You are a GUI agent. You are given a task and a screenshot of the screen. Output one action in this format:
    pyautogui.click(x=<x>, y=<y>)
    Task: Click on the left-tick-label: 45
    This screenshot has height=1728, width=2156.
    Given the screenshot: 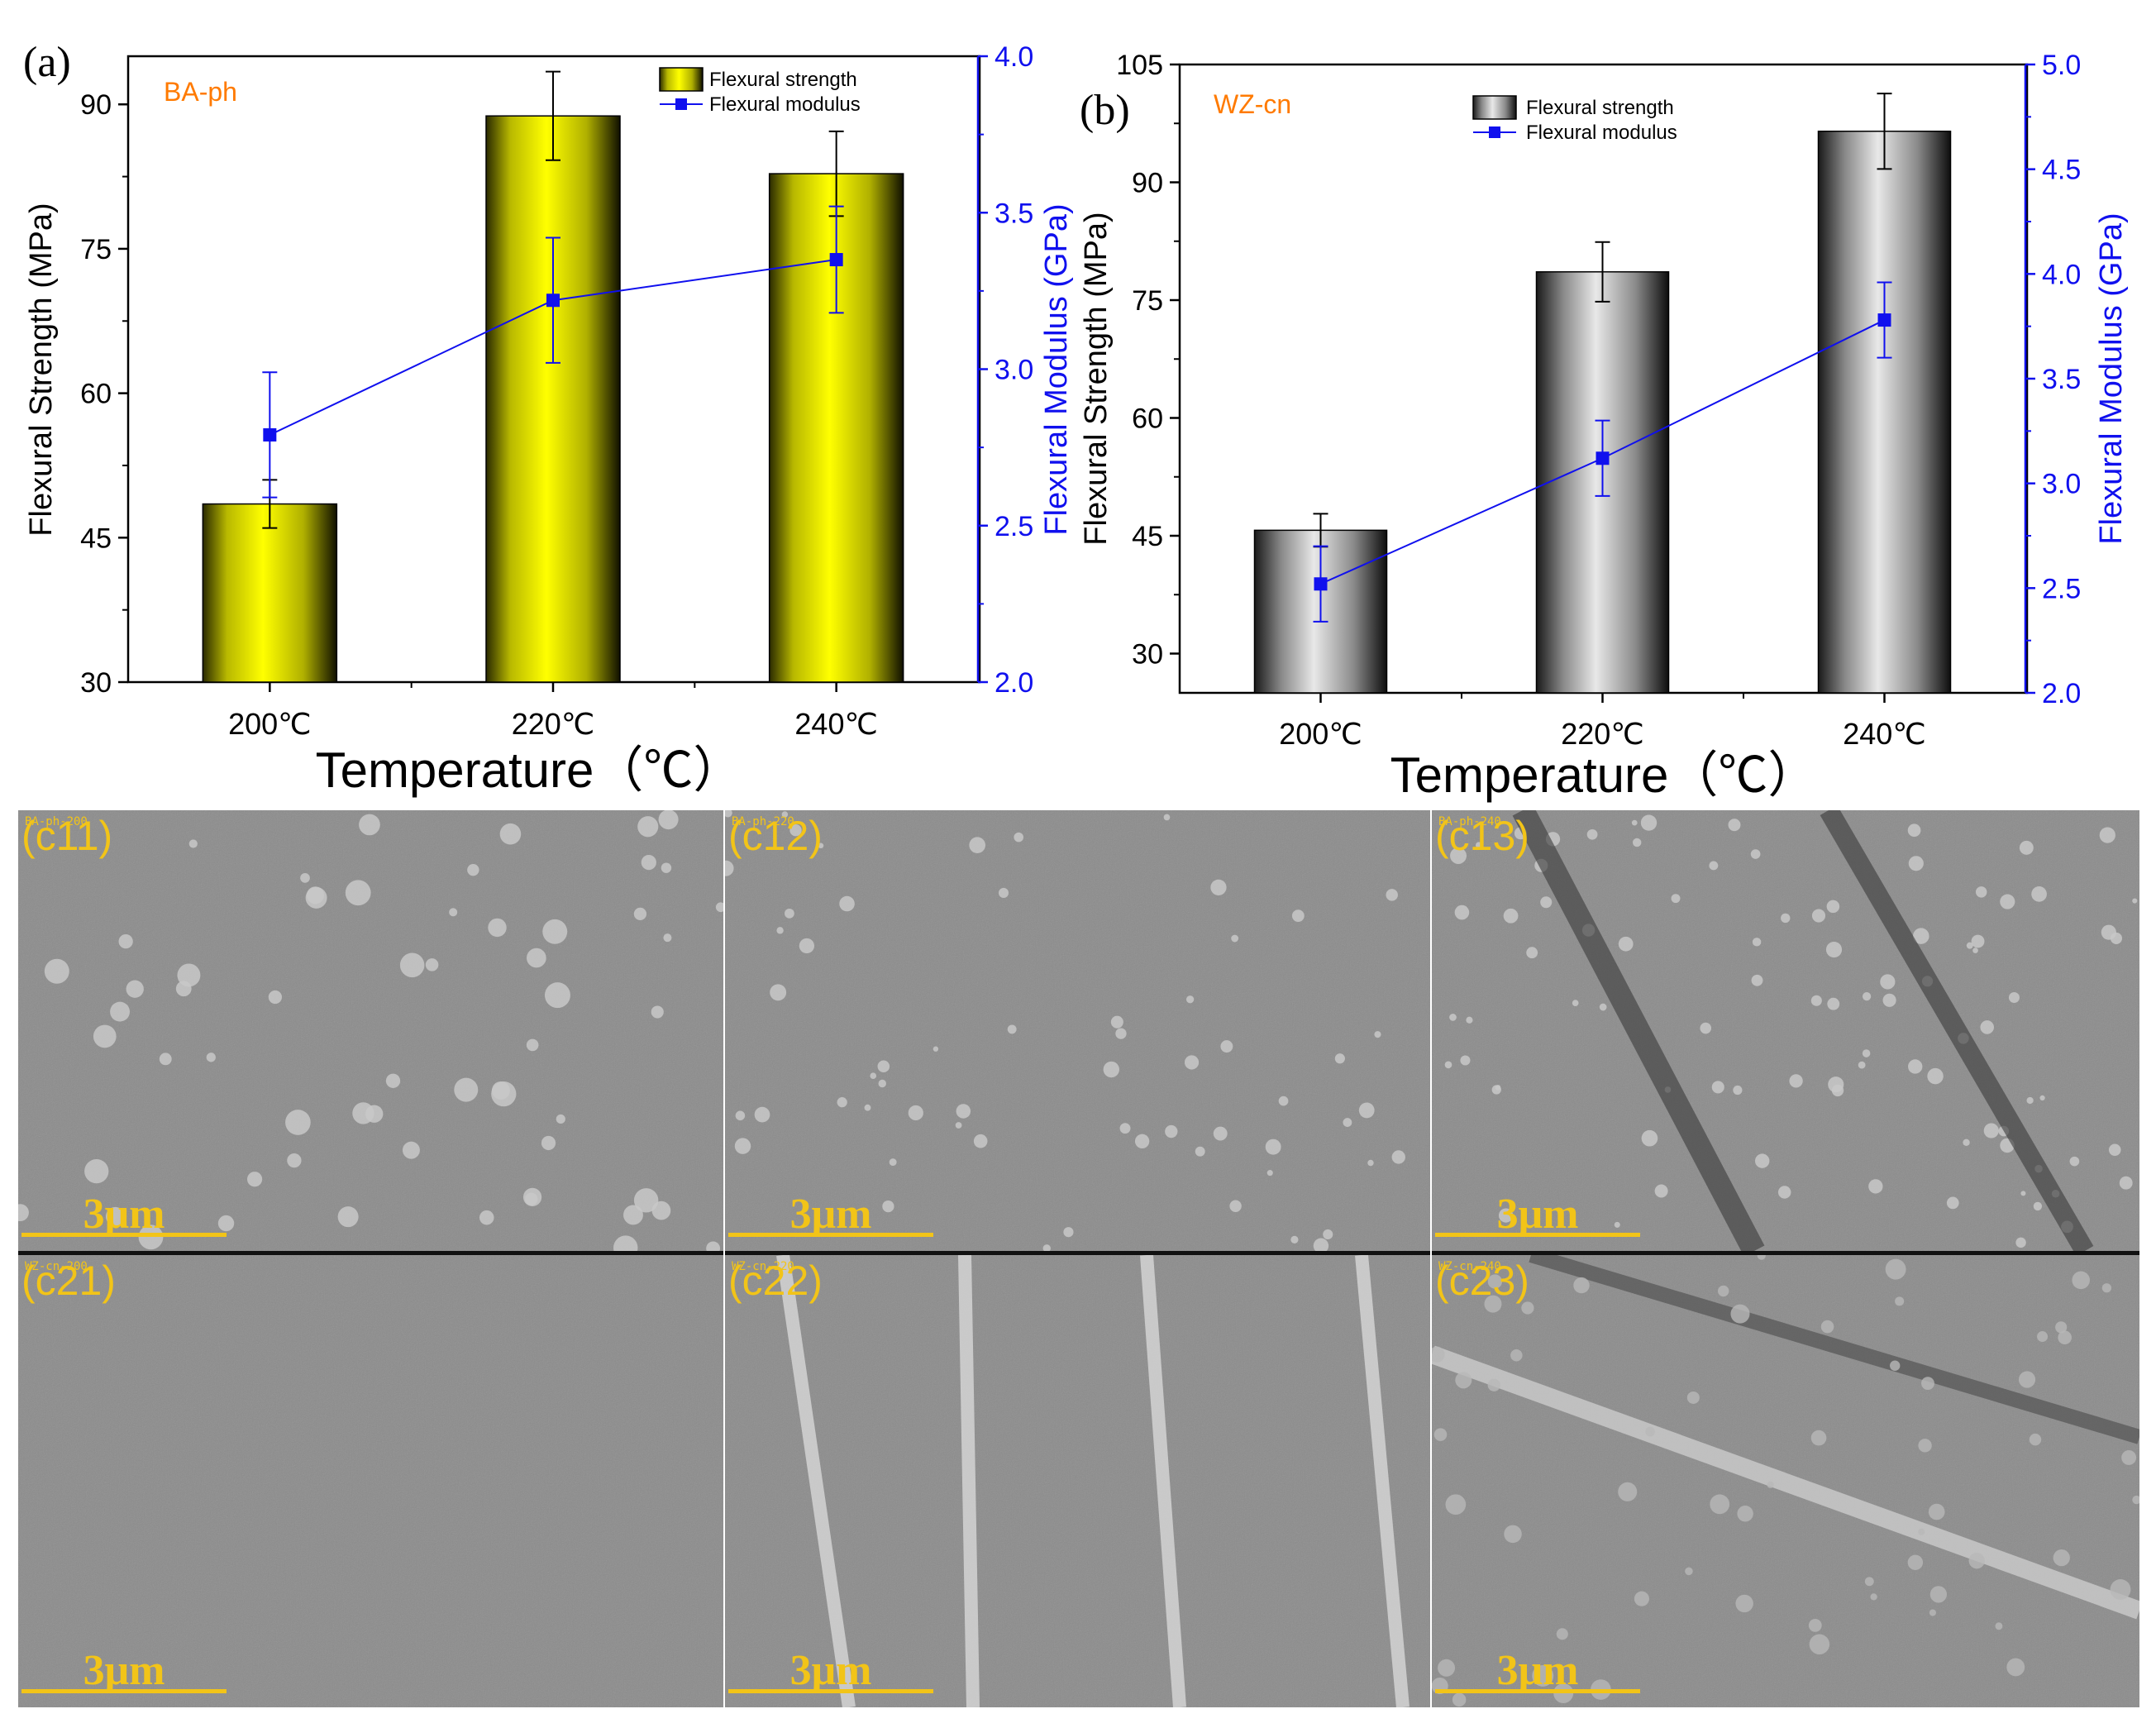 What is the action you would take?
    pyautogui.click(x=1147, y=536)
    